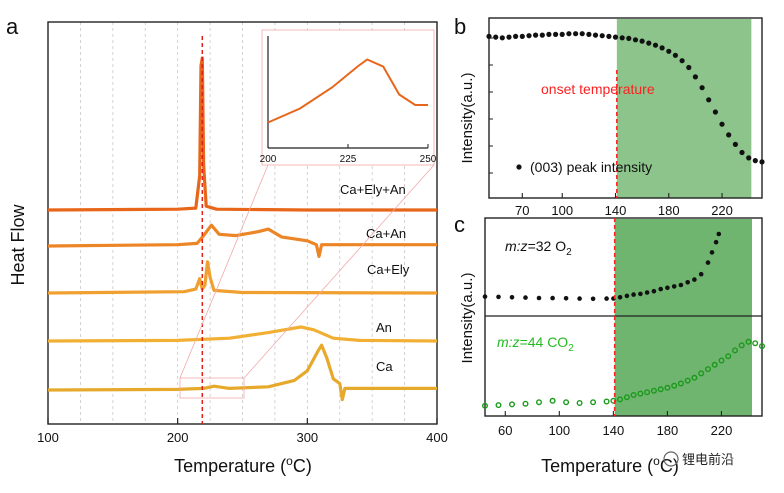 The image size is (784, 493). I want to click on panel-b-ticks: 70 100 140 180 220, so click(611, 127).